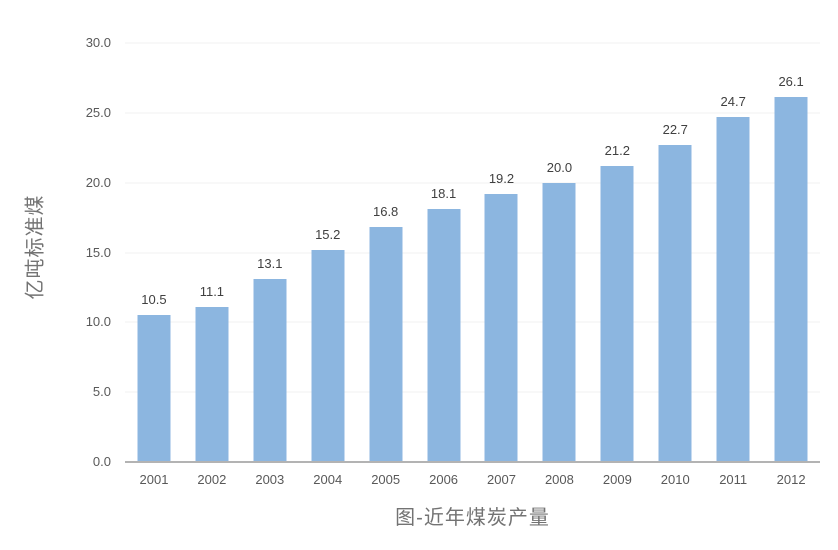  What do you see at coordinates (154, 300) in the screenshot?
I see `bar-value-label: 10.5` at bounding box center [154, 300].